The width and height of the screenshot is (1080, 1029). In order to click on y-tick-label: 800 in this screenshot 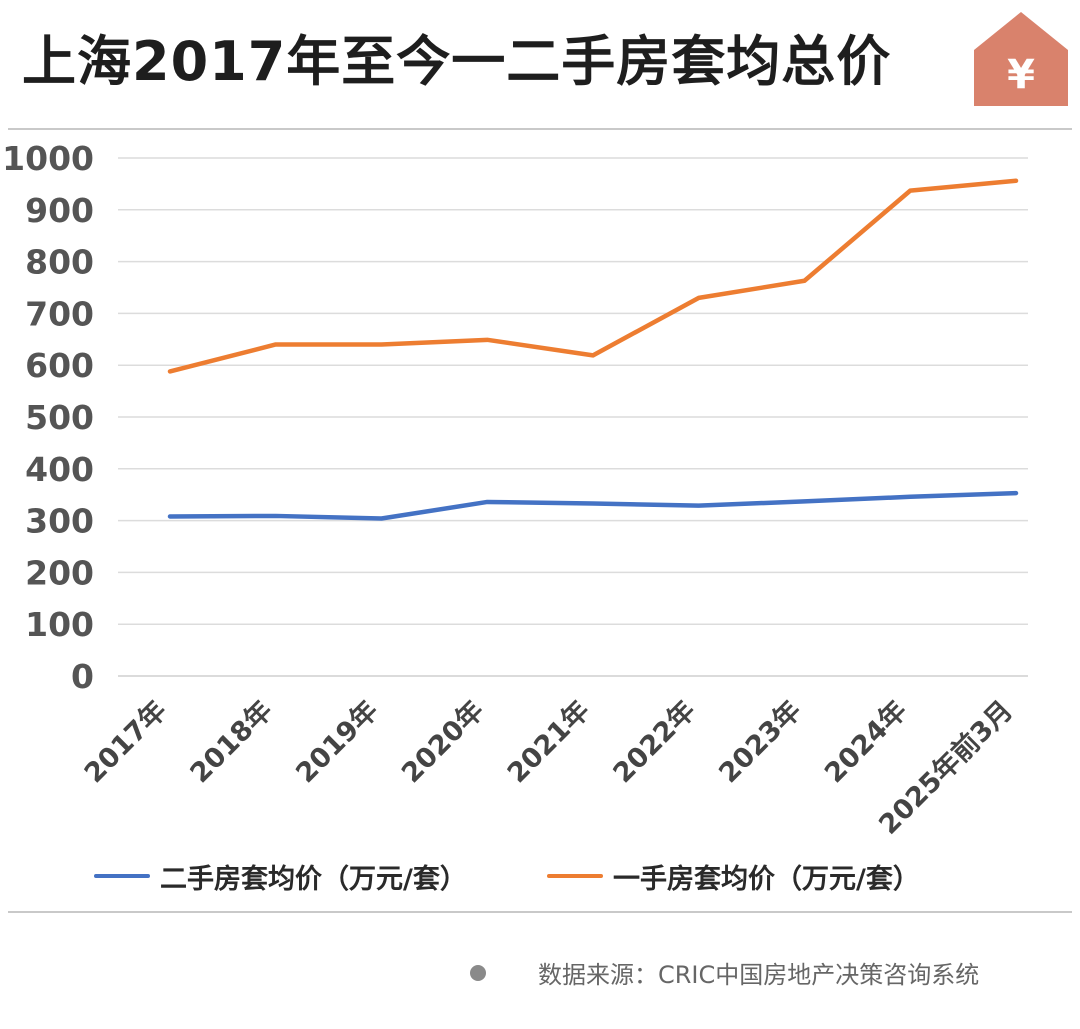, I will do `click(59, 262)`.